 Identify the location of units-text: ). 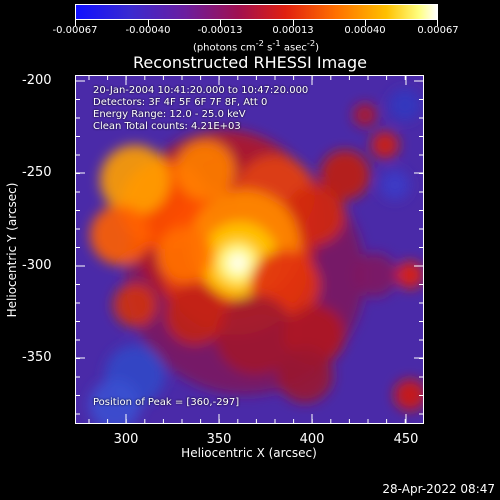
(317, 48).